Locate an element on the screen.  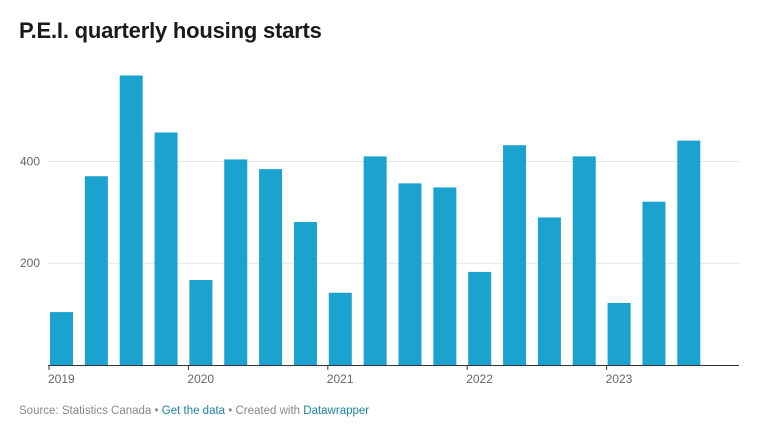
x-tick-label: 2019 is located at coordinates (61, 379).